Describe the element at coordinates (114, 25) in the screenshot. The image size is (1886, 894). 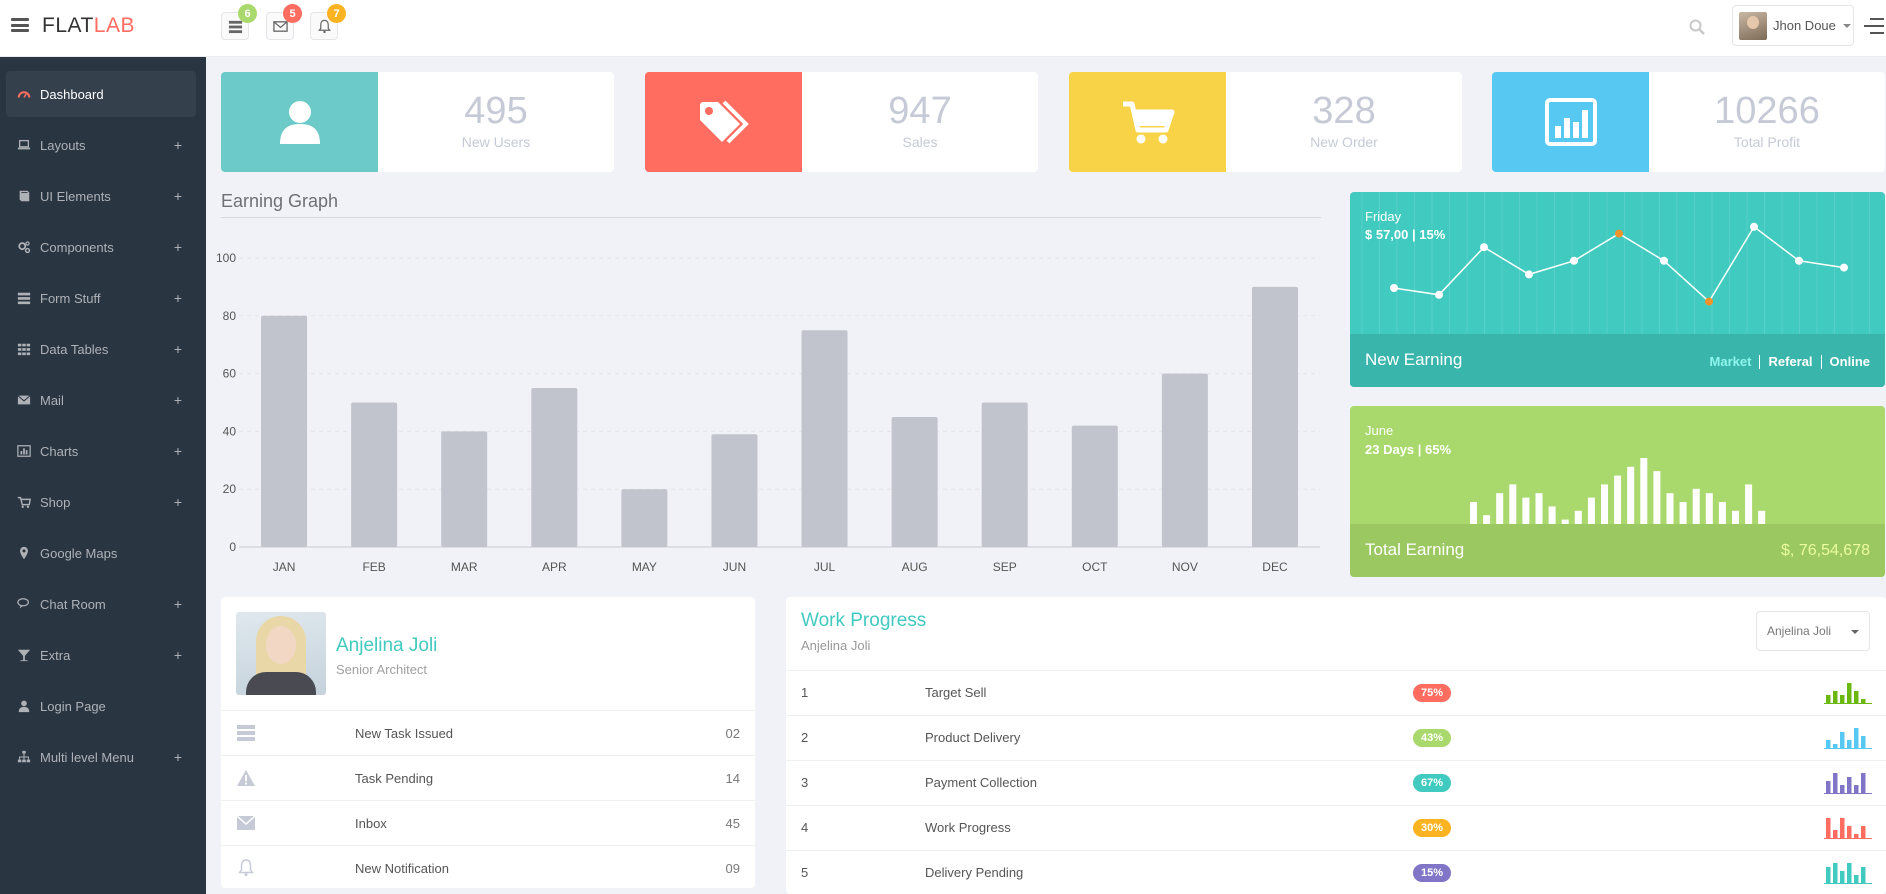
I see `logo-accent: LAB` at that location.